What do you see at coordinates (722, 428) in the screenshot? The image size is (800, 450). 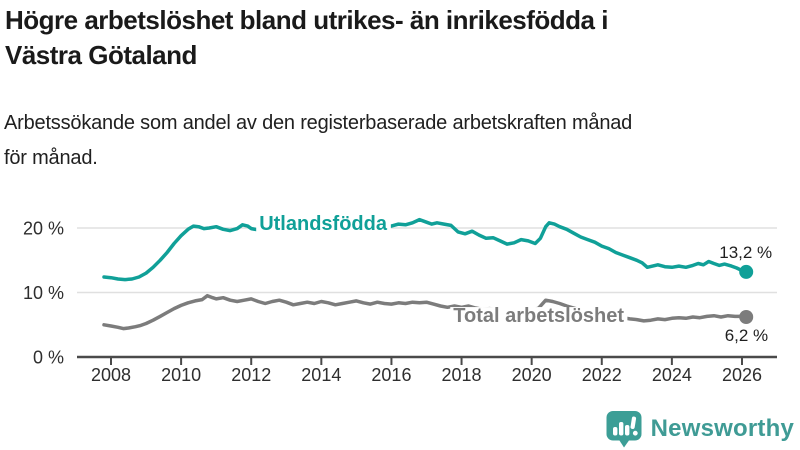 I see `brand-name: Newsworthy` at bounding box center [722, 428].